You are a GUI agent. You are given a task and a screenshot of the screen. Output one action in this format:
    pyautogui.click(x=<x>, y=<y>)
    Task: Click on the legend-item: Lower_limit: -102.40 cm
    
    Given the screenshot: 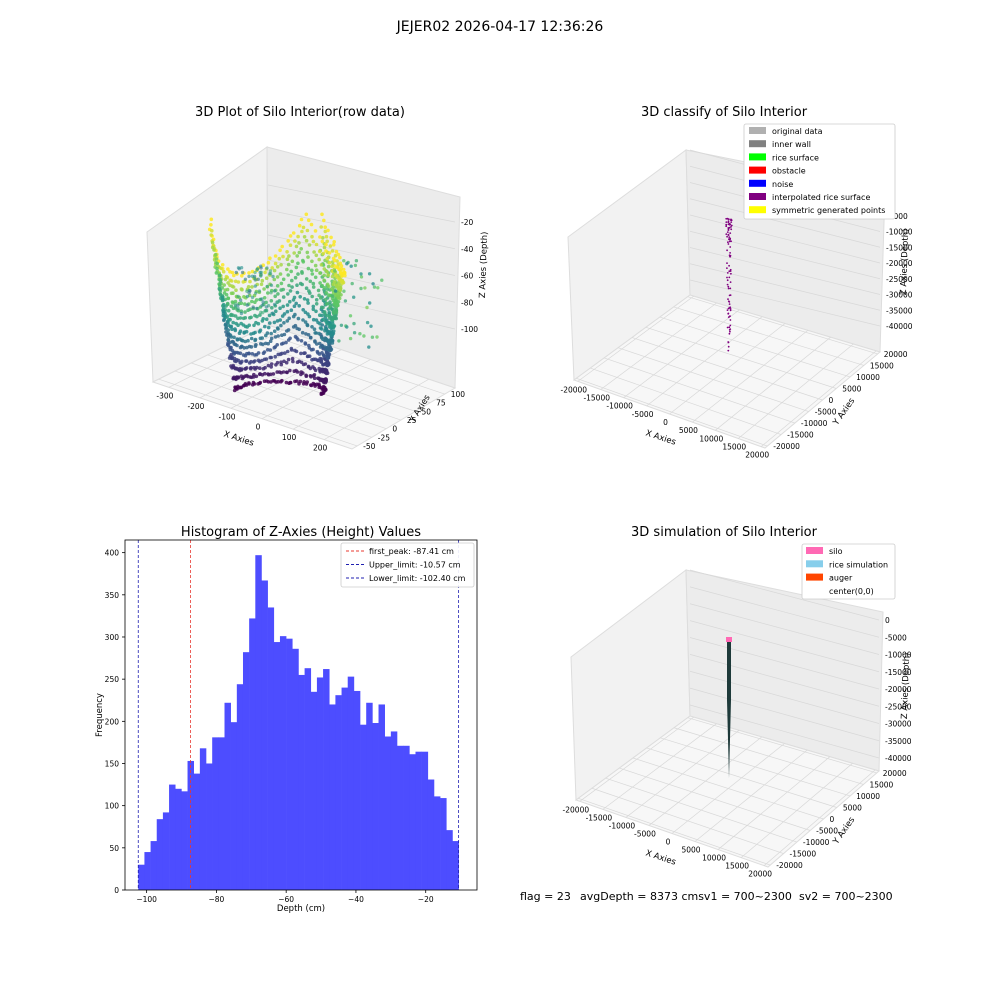 What is the action you would take?
    pyautogui.click(x=417, y=578)
    